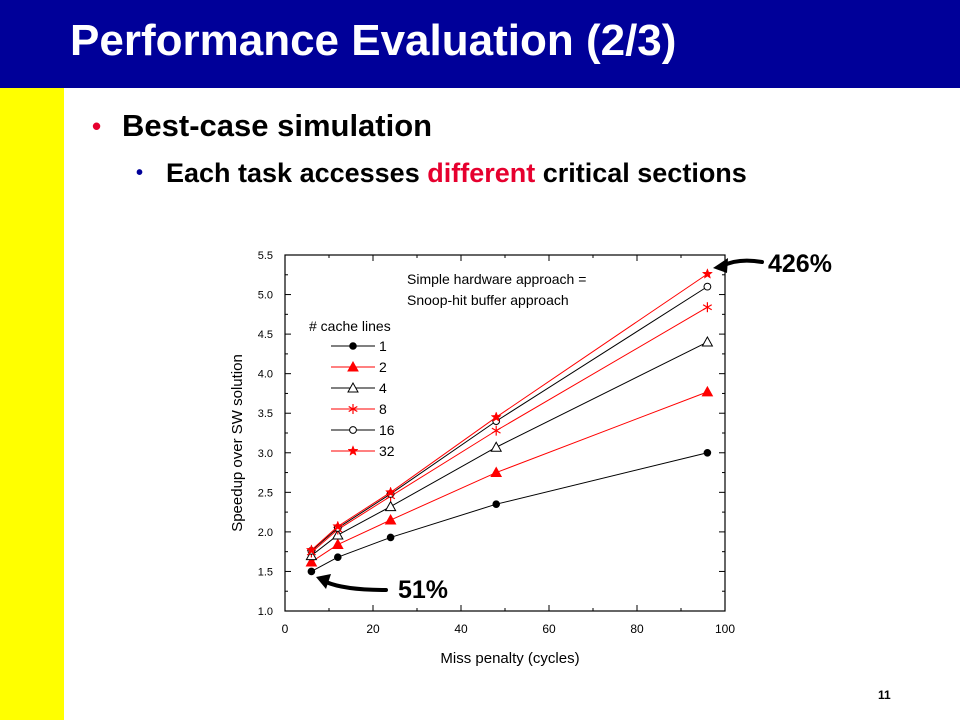  I want to click on y-tick-label: 3.5, so click(265, 414).